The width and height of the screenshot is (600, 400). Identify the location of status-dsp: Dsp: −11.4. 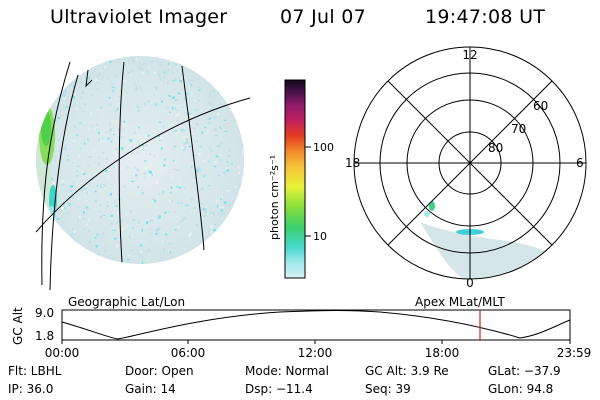
(279, 389).